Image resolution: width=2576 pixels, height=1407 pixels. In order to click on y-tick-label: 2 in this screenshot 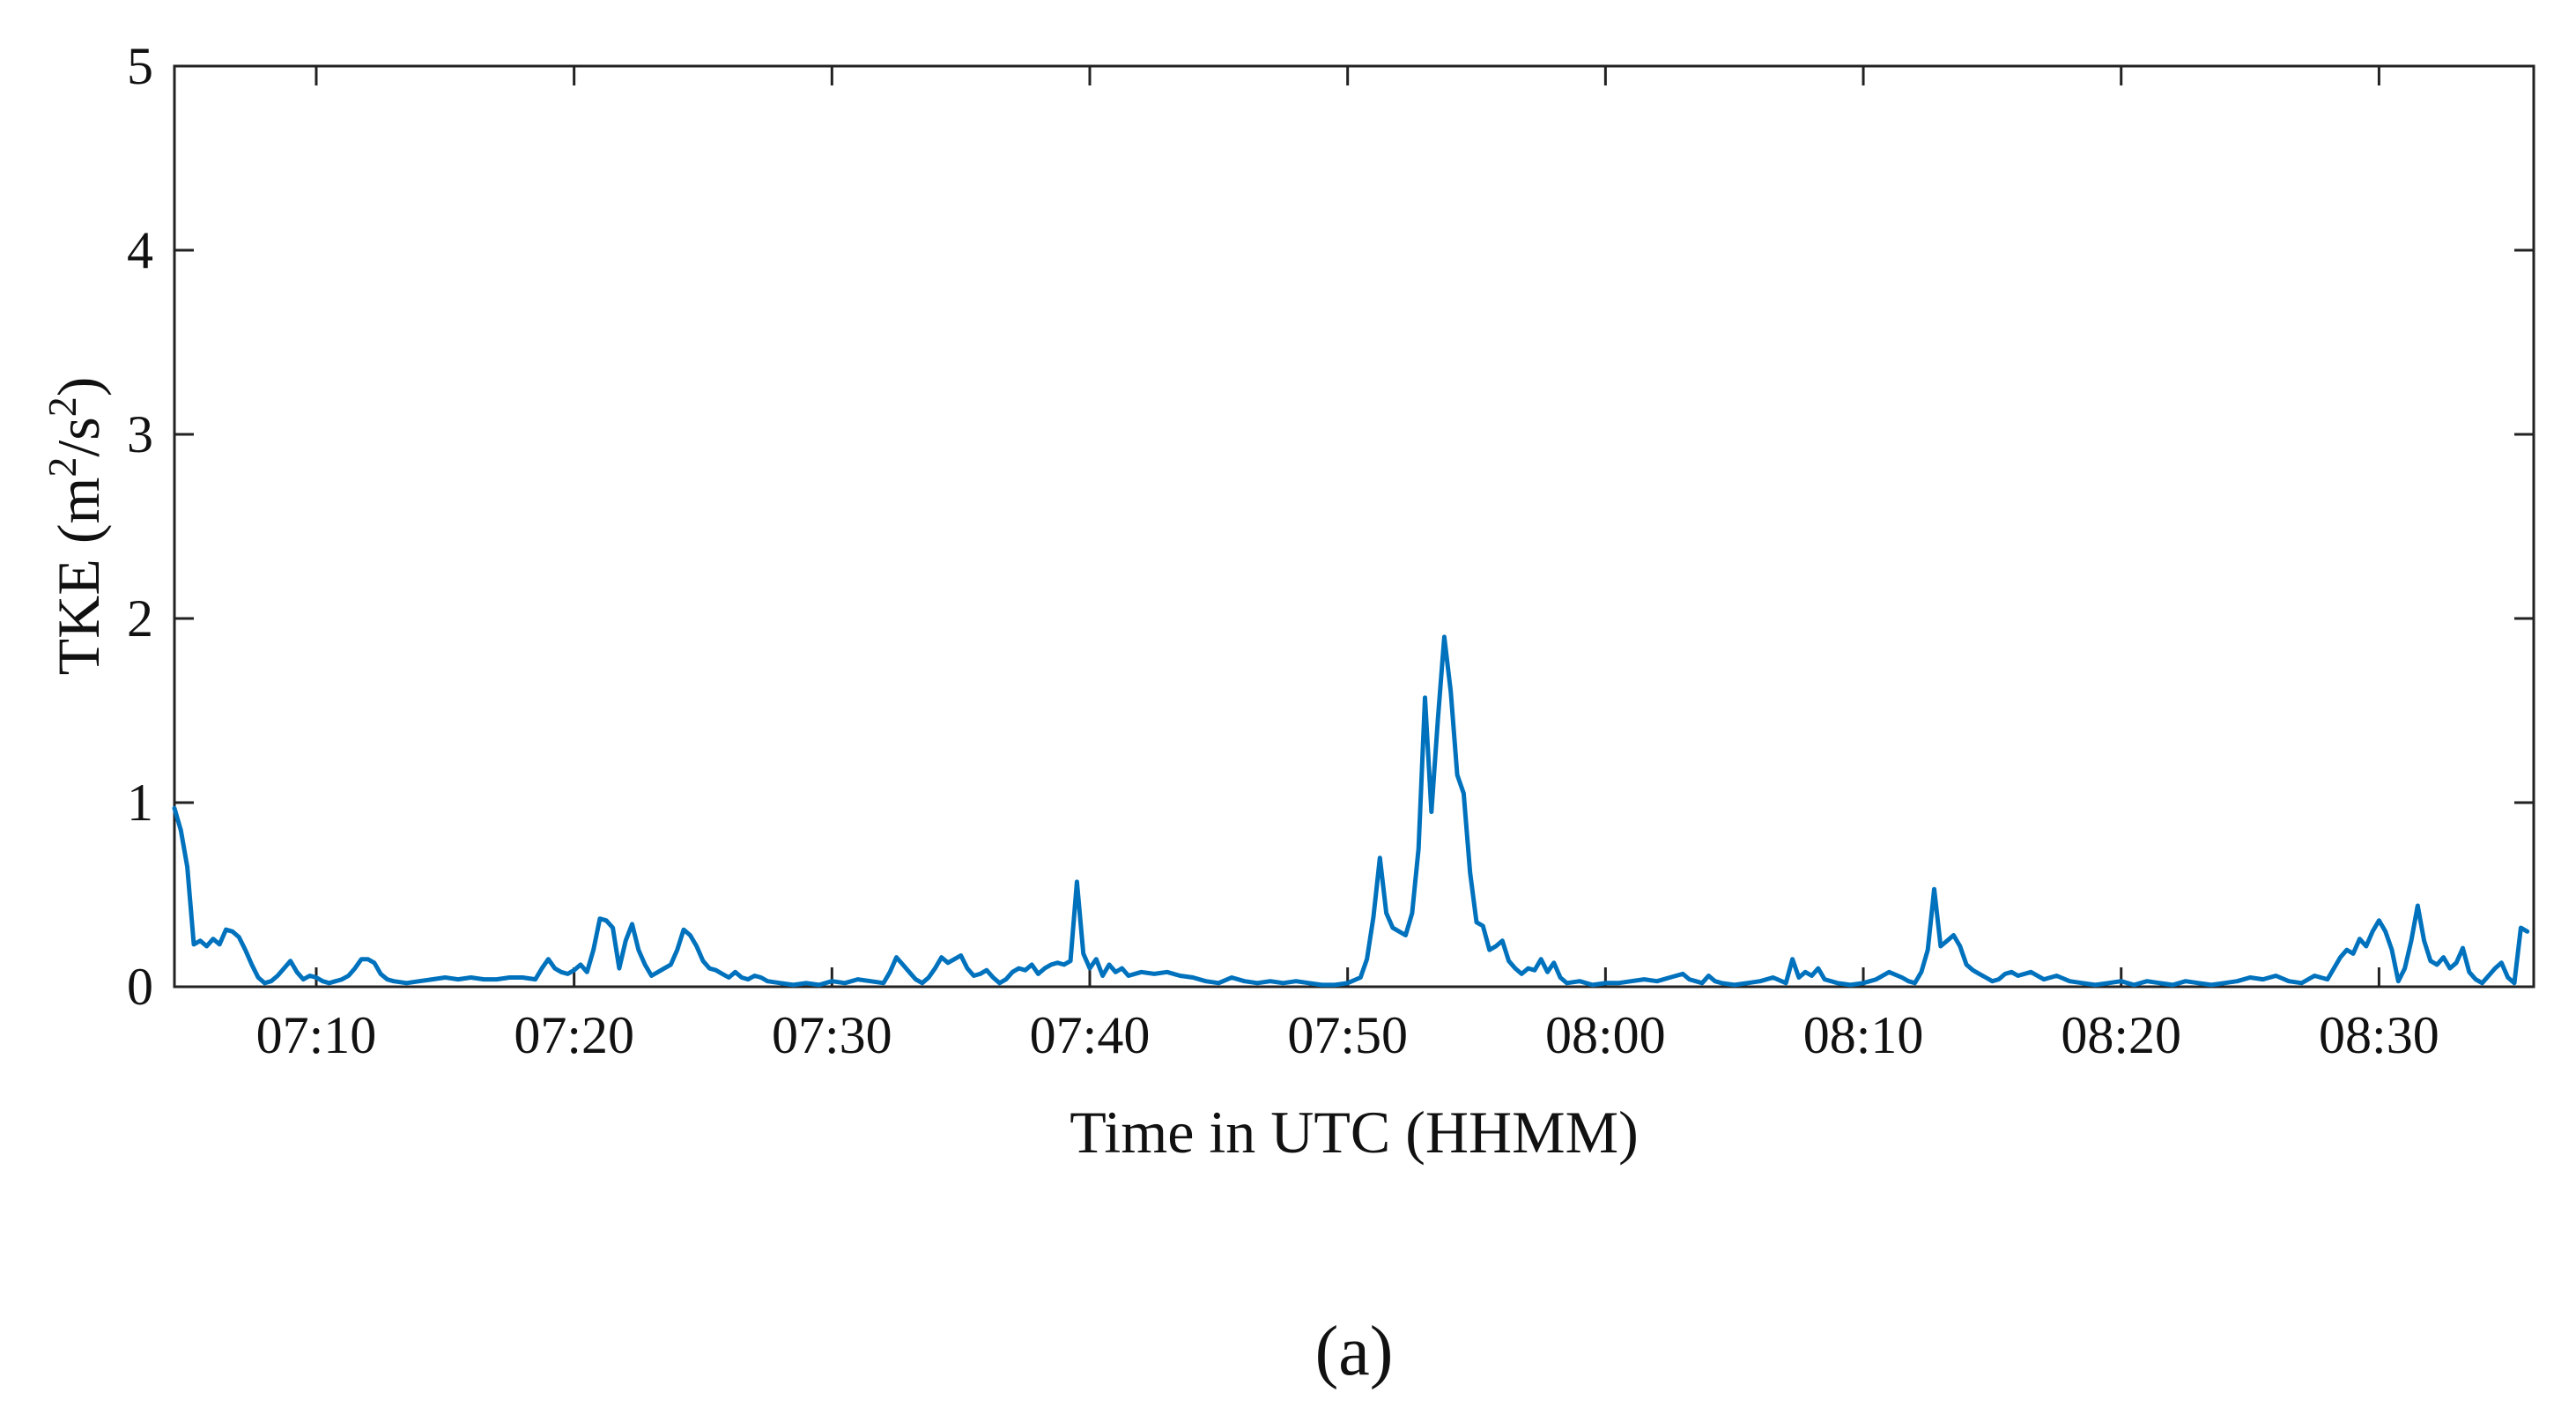, I will do `click(140, 618)`.